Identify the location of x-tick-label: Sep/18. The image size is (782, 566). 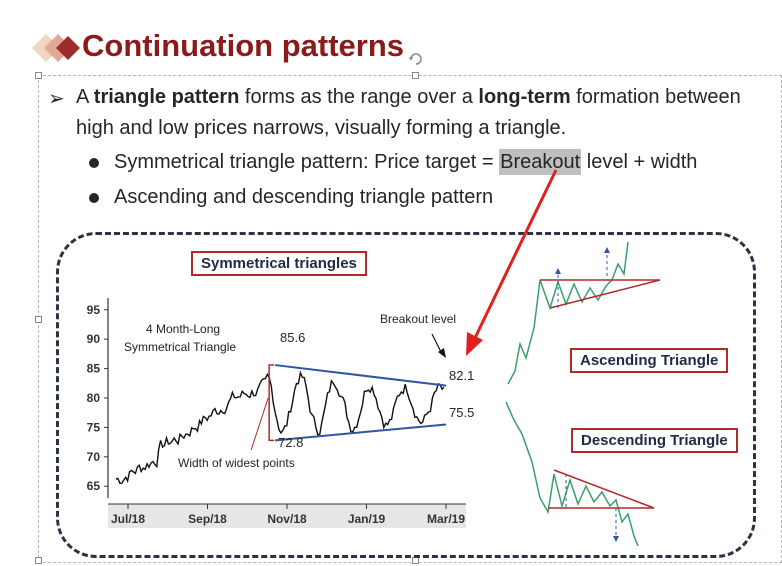
(207, 519).